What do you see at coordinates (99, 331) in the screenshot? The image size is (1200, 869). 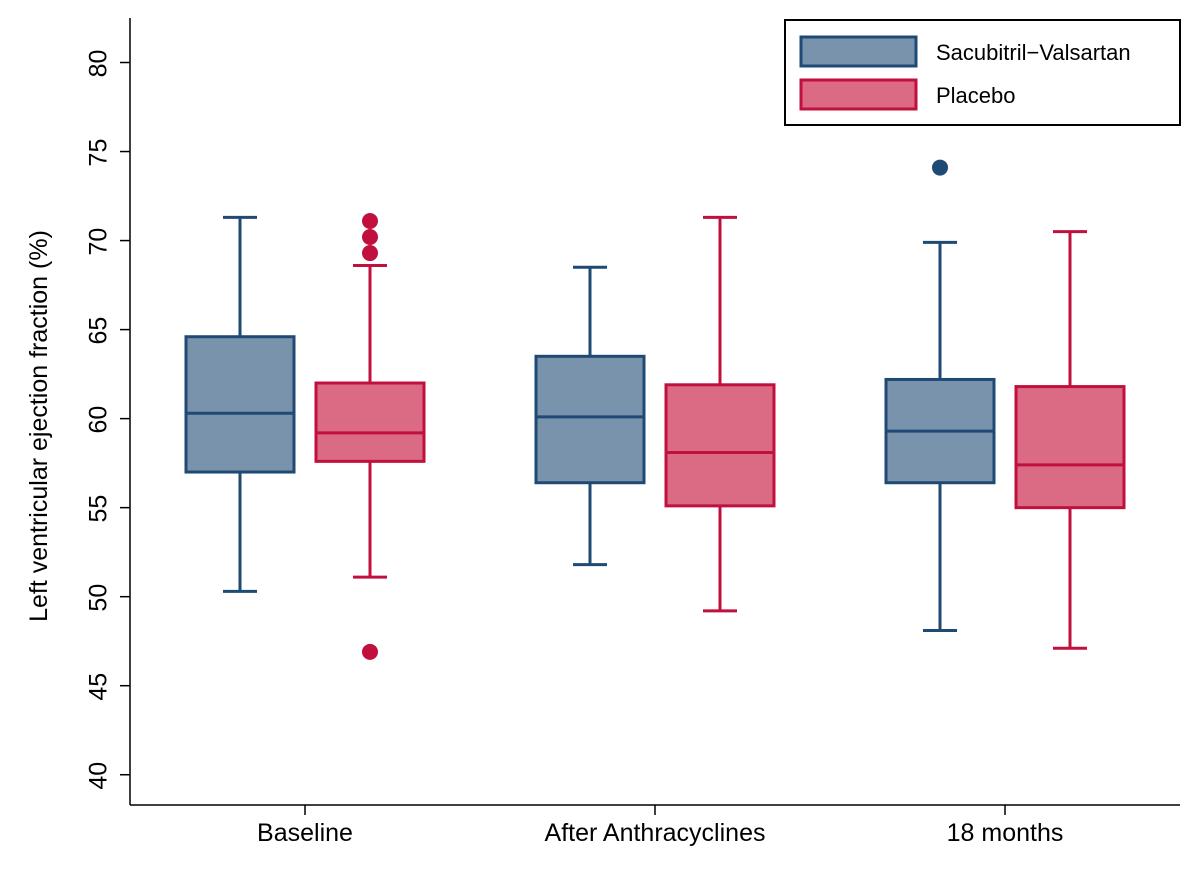 I see `y-tick-label: 65` at bounding box center [99, 331].